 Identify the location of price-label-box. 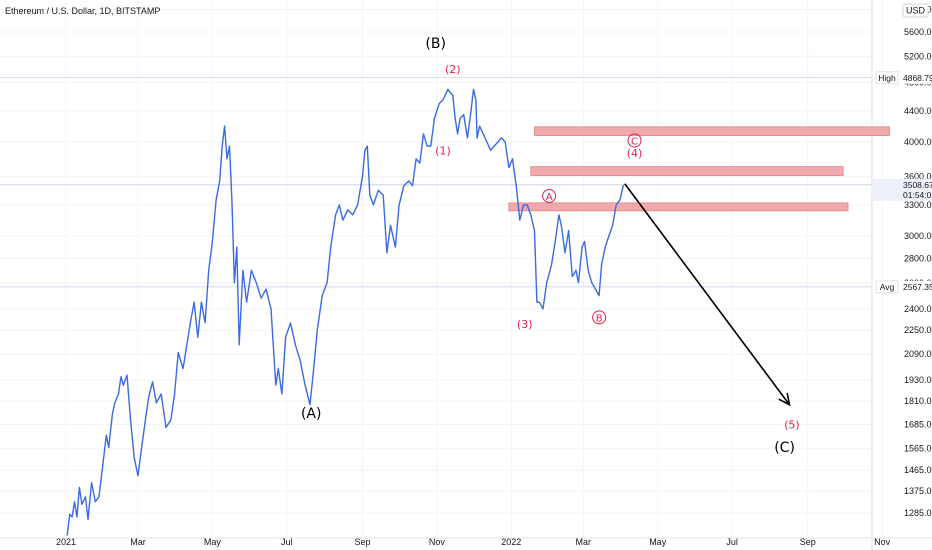
(902, 189).